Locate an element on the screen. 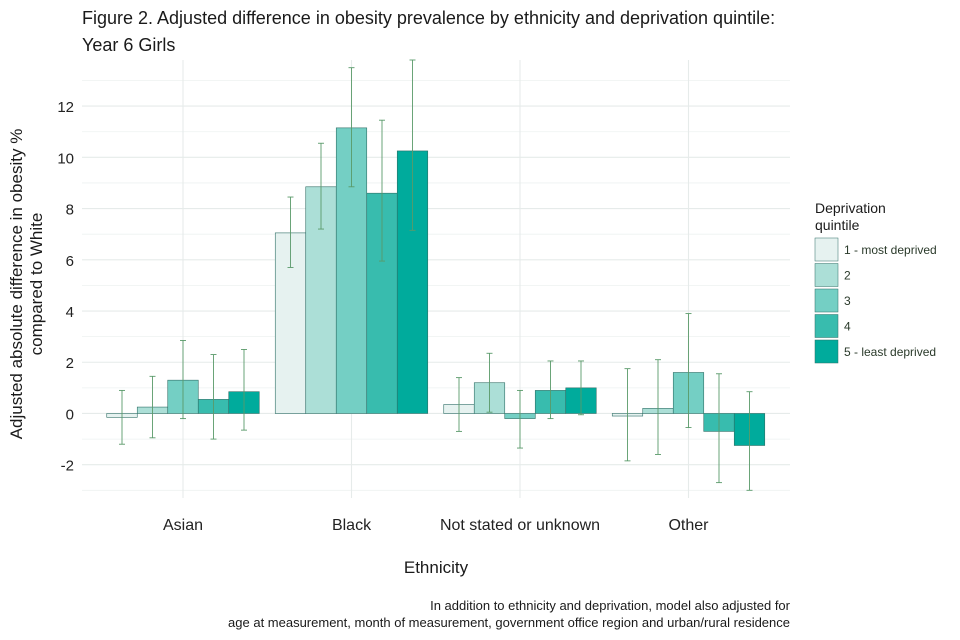 The width and height of the screenshot is (960, 640). y-tick-label: 12 is located at coordinates (65, 107).